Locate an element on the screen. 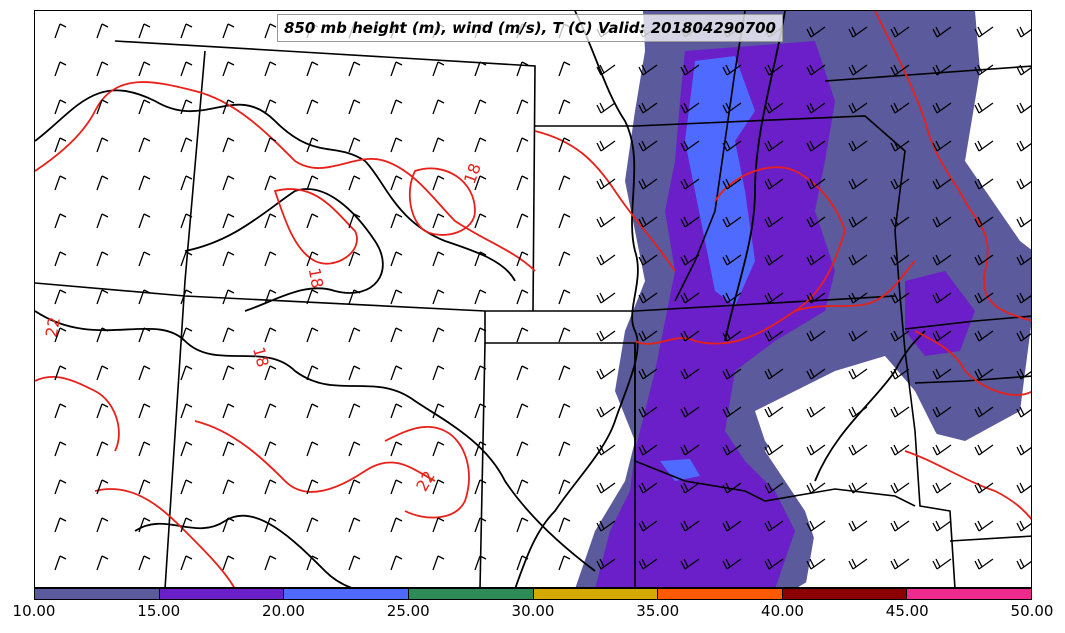 The height and width of the screenshot is (633, 1065). river-border is located at coordinates (710, 156).